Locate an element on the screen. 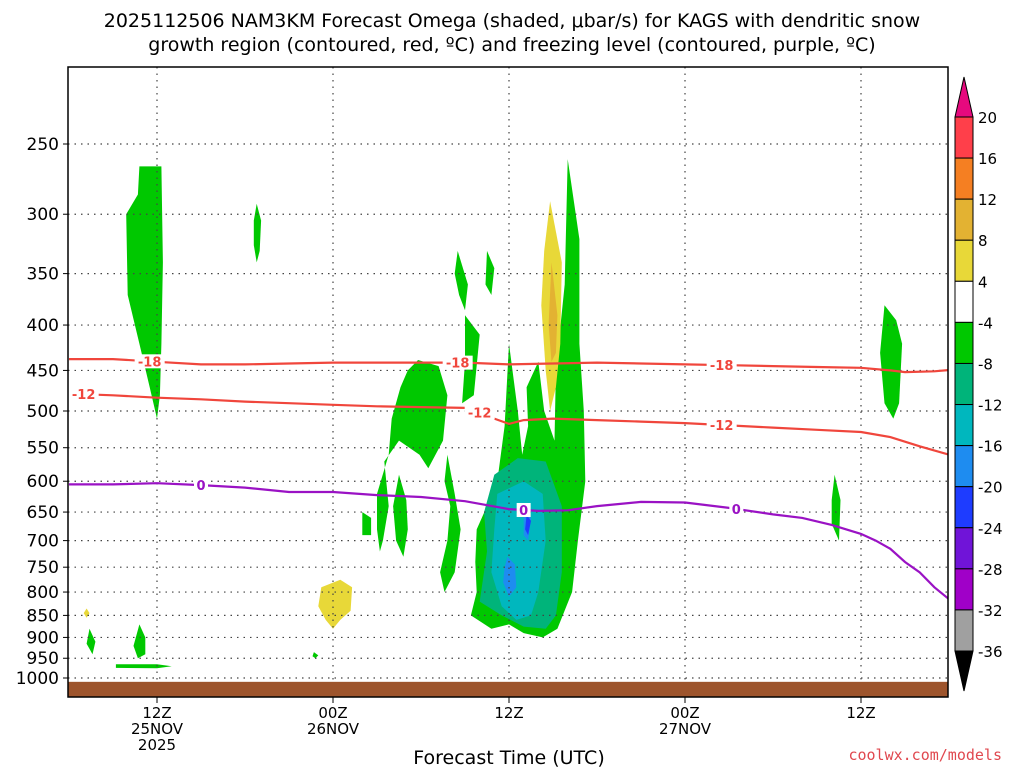 This screenshot has height=768, width=1024. colorbar-label: -12 is located at coordinates (990, 406).